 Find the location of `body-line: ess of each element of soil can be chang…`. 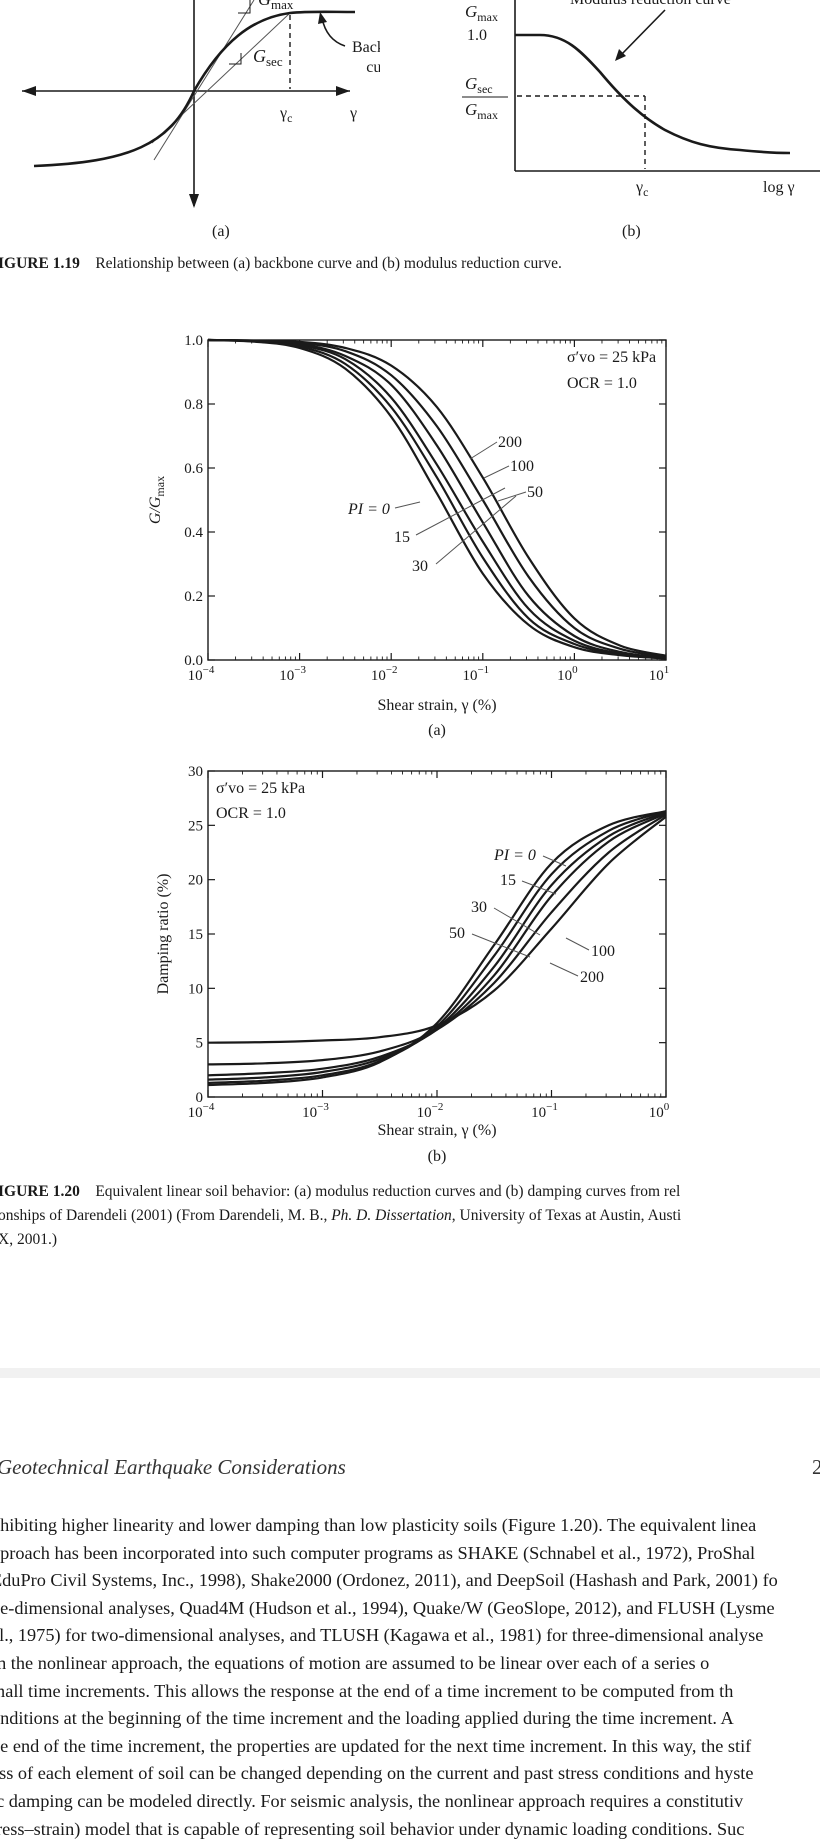

body-line: ess of each element of soil can be chang… is located at coordinates (377, 1773).